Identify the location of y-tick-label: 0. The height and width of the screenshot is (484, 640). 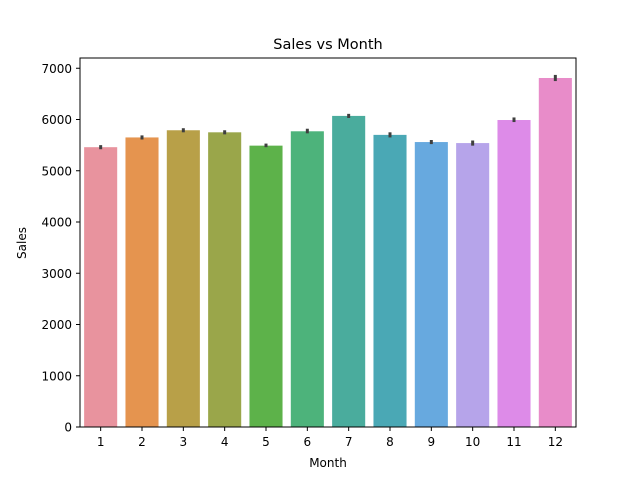
(68, 428).